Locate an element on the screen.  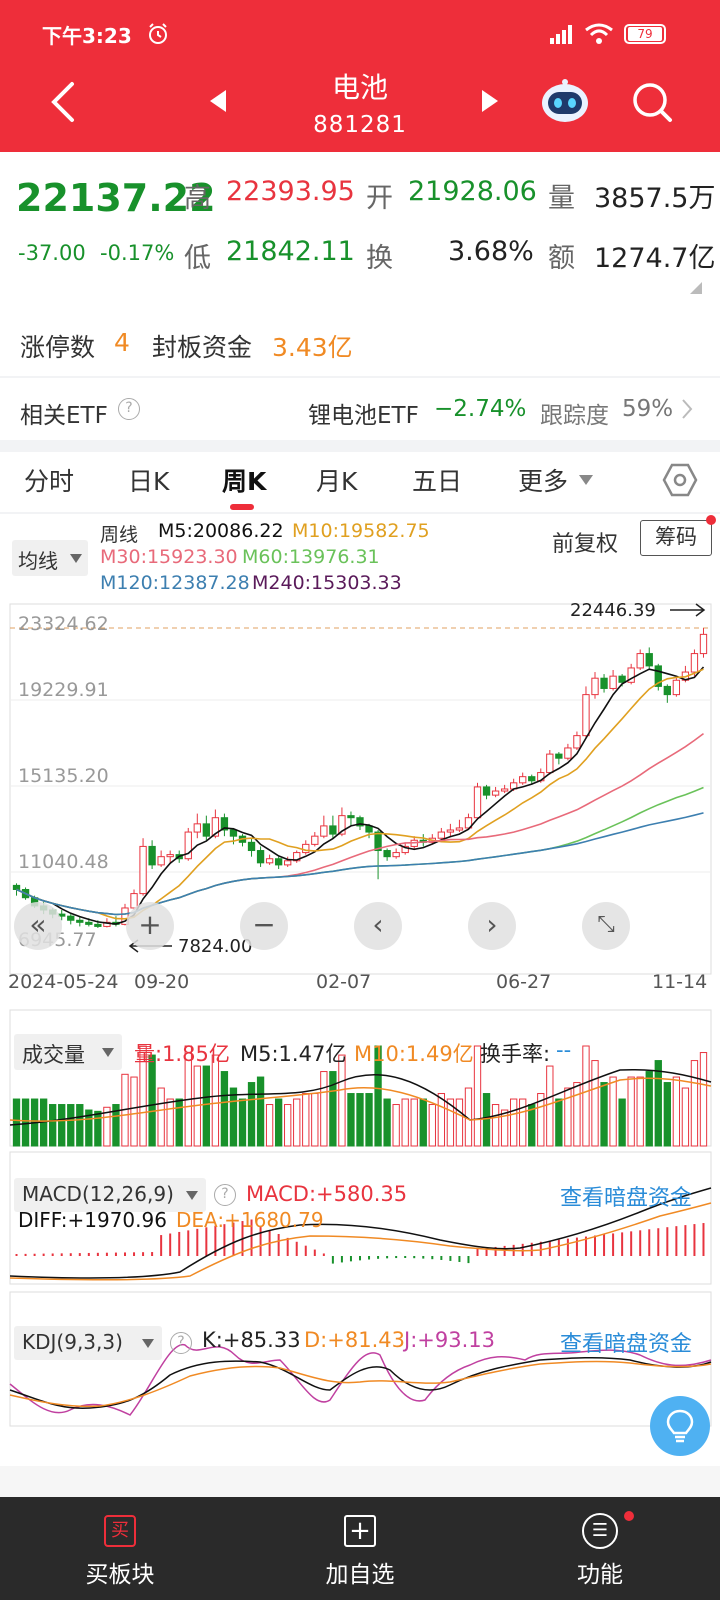
next-stock-icon is located at coordinates (490, 101).